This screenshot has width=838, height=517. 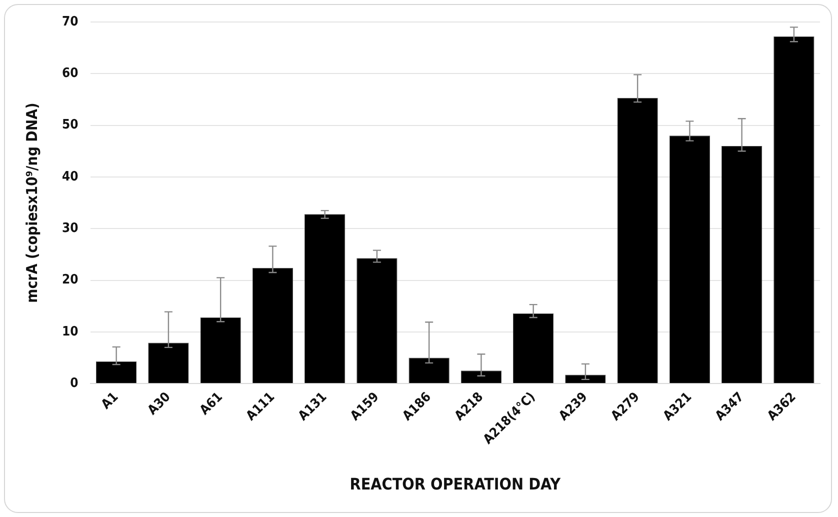 What do you see at coordinates (31, 202) in the screenshot?
I see `y-axis-title: mcrA (copiesx10⁹/ng DNA)` at bounding box center [31, 202].